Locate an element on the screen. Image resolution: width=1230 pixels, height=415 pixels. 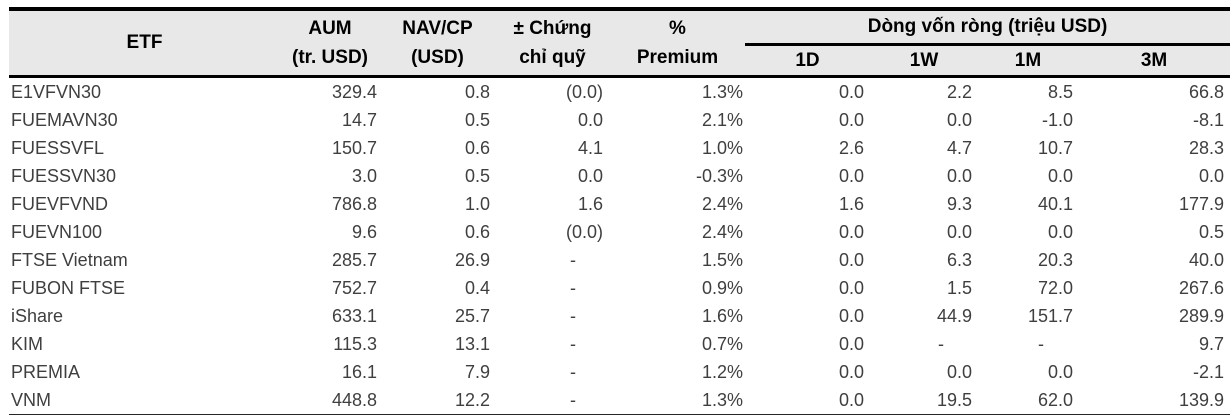
col-header-premium: % Premium is located at coordinates (677, 43).